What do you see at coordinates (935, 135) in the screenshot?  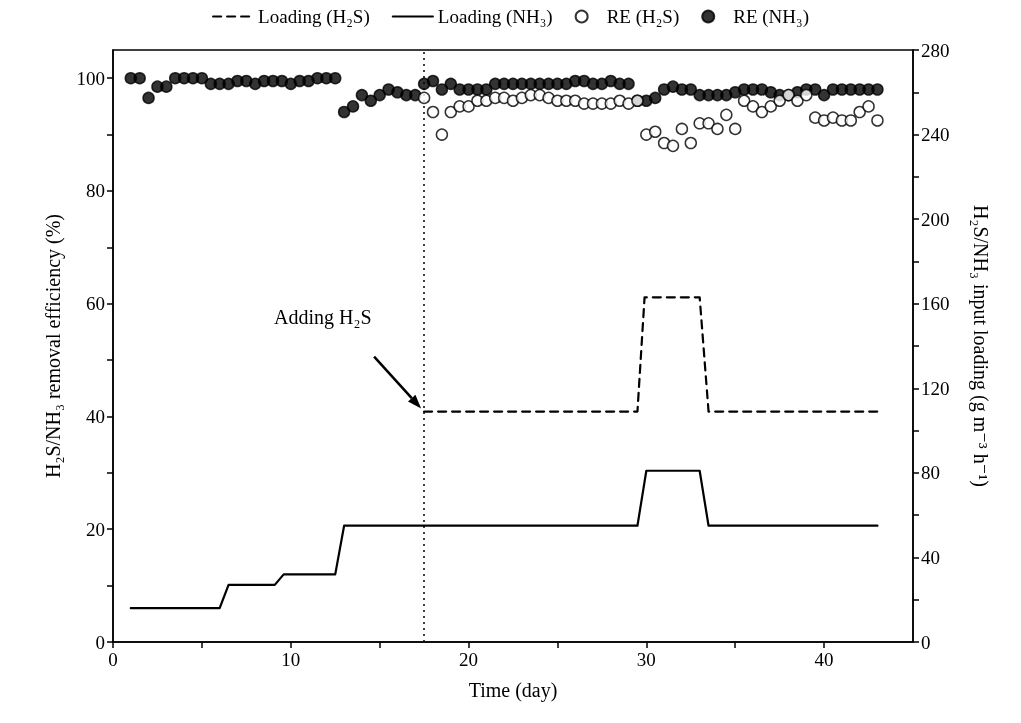 I see `y2-tick-label: 240` at bounding box center [935, 135].